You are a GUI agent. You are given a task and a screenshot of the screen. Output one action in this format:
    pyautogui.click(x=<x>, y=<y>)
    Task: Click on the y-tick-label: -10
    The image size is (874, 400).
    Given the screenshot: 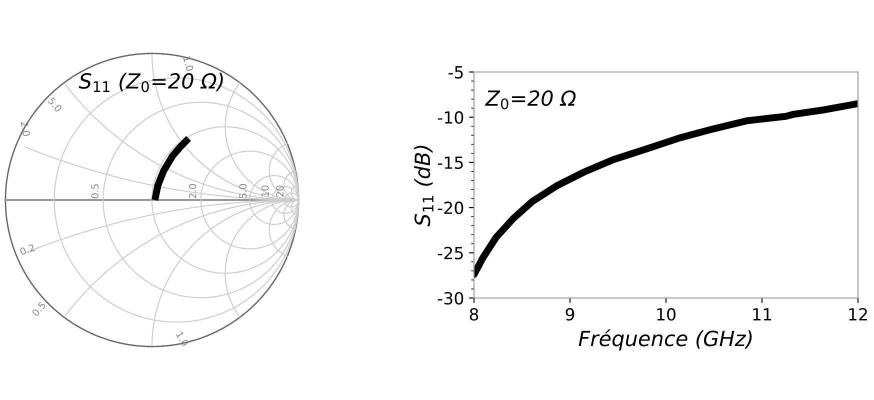 What is the action you would take?
    pyautogui.click(x=451, y=117)
    